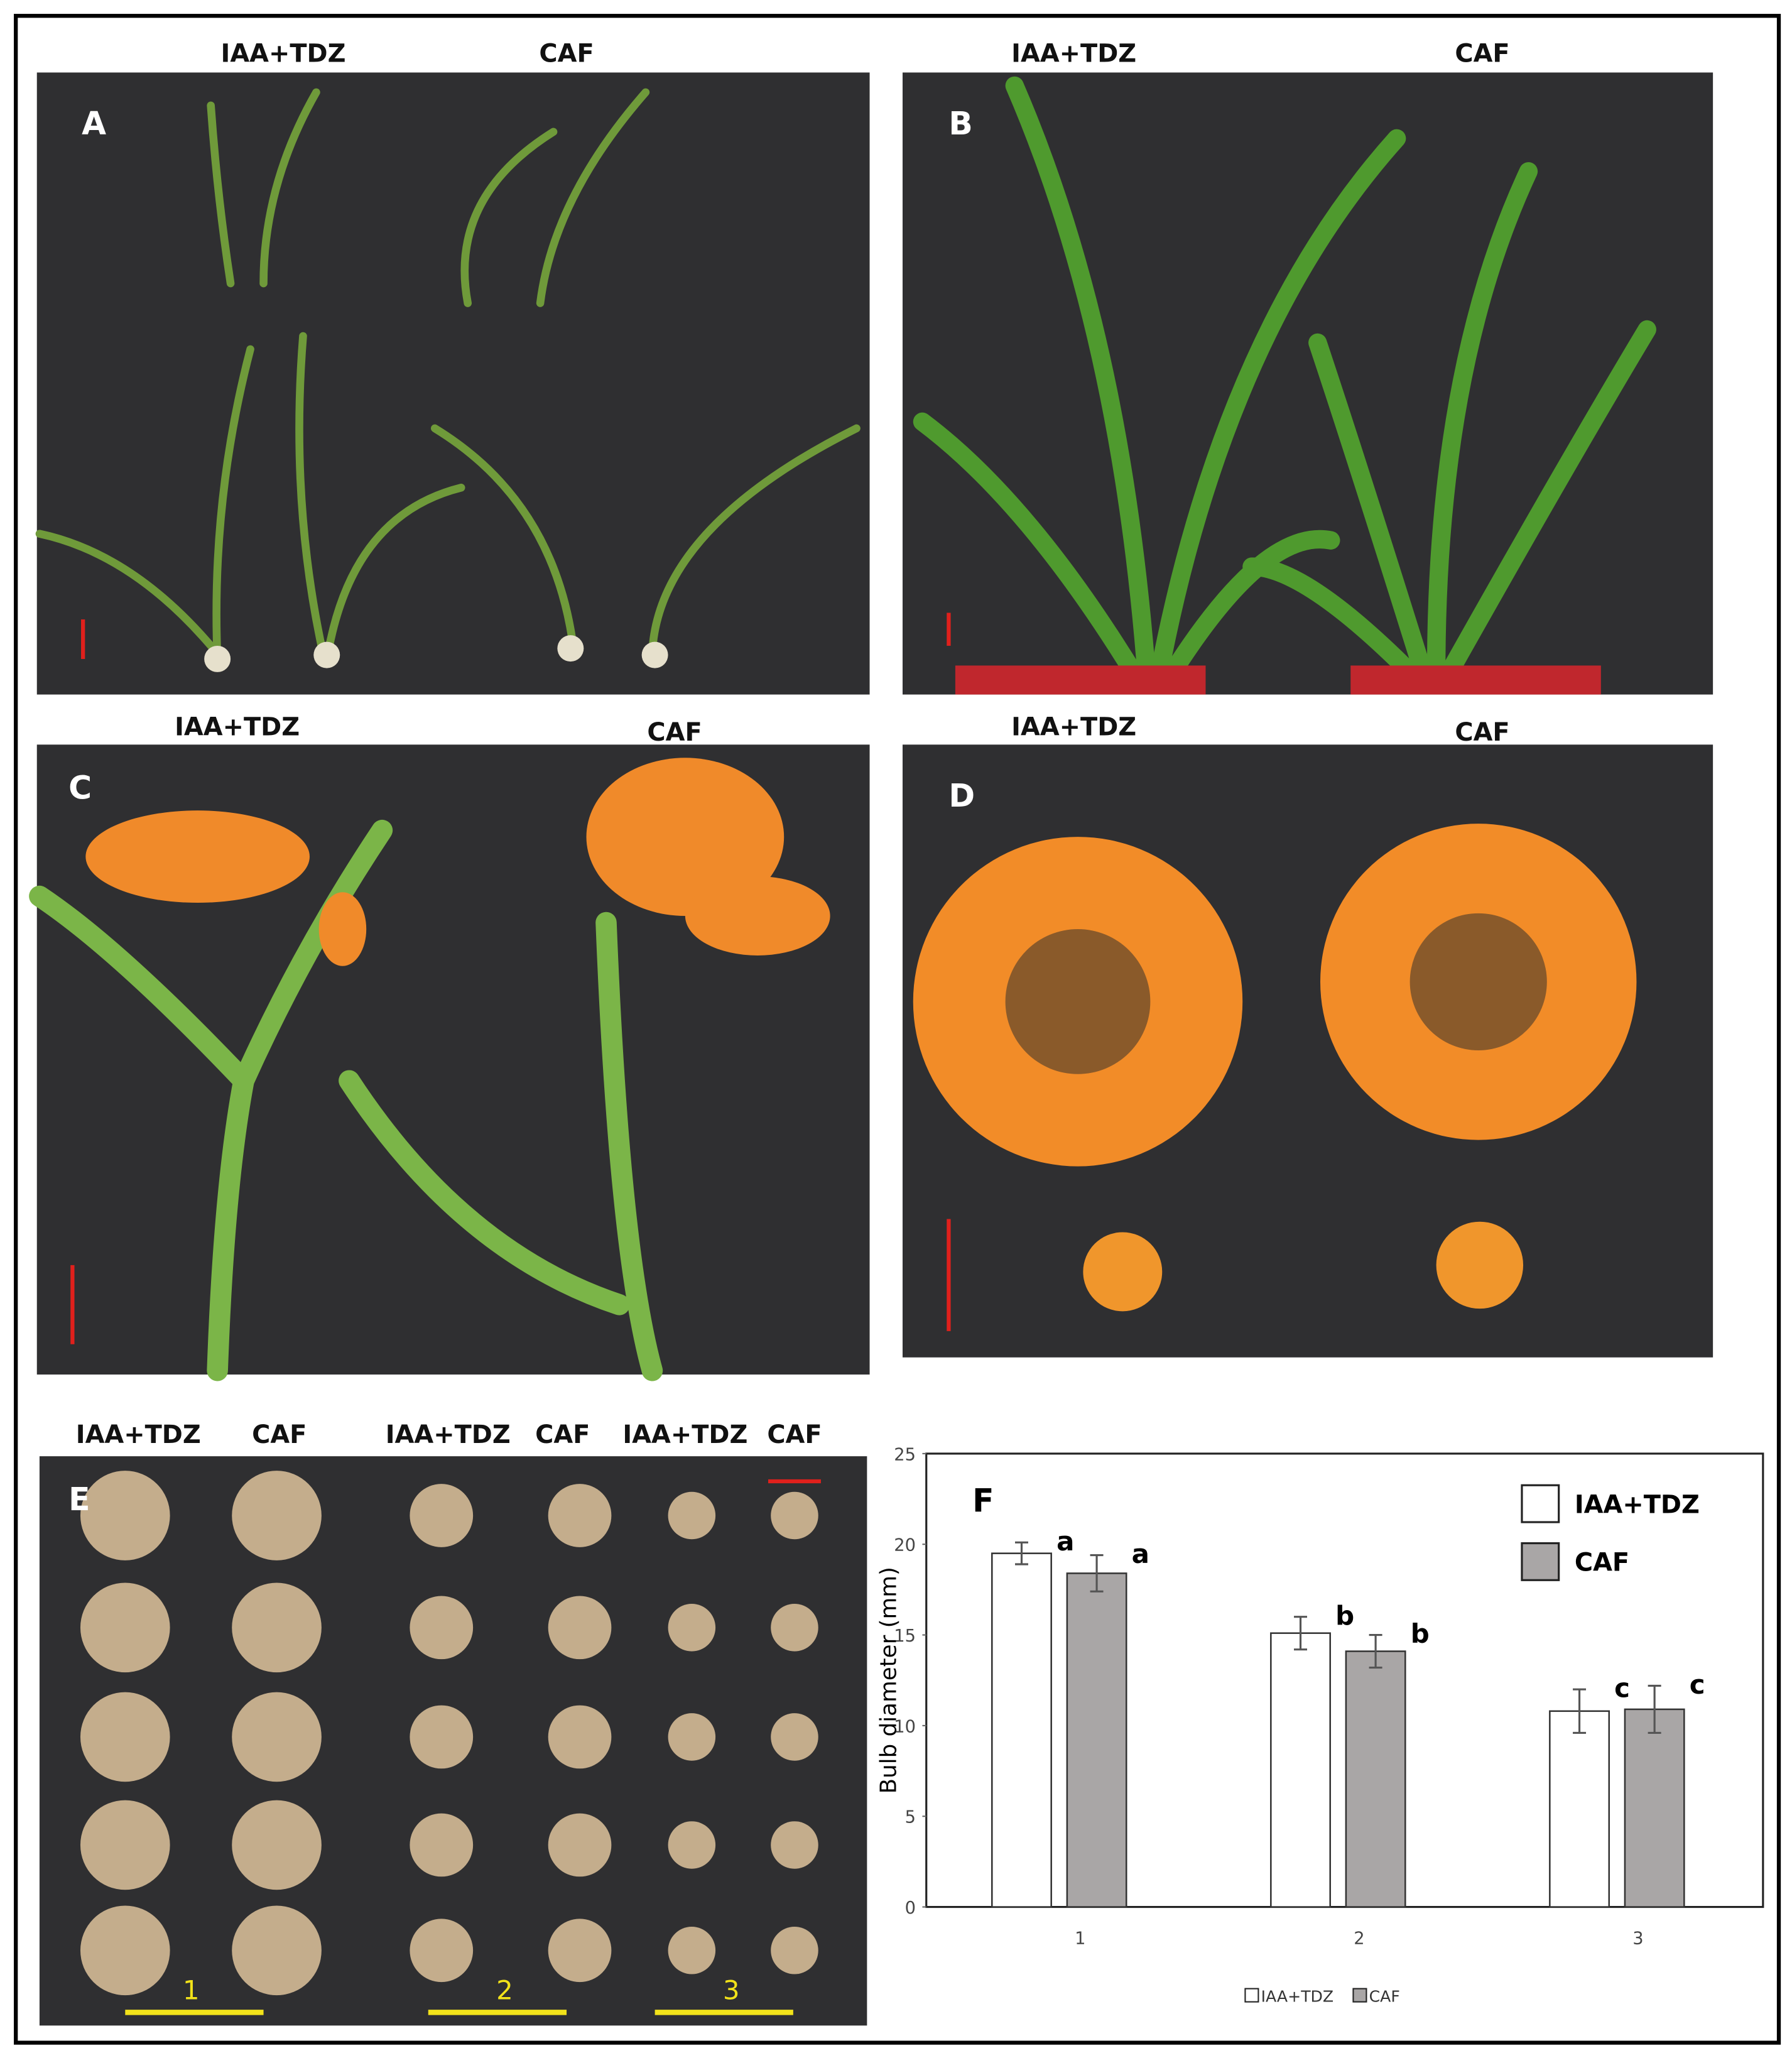 Image resolution: width=1792 pixels, height=2058 pixels. I want to click on group-label: 3, so click(731, 1989).